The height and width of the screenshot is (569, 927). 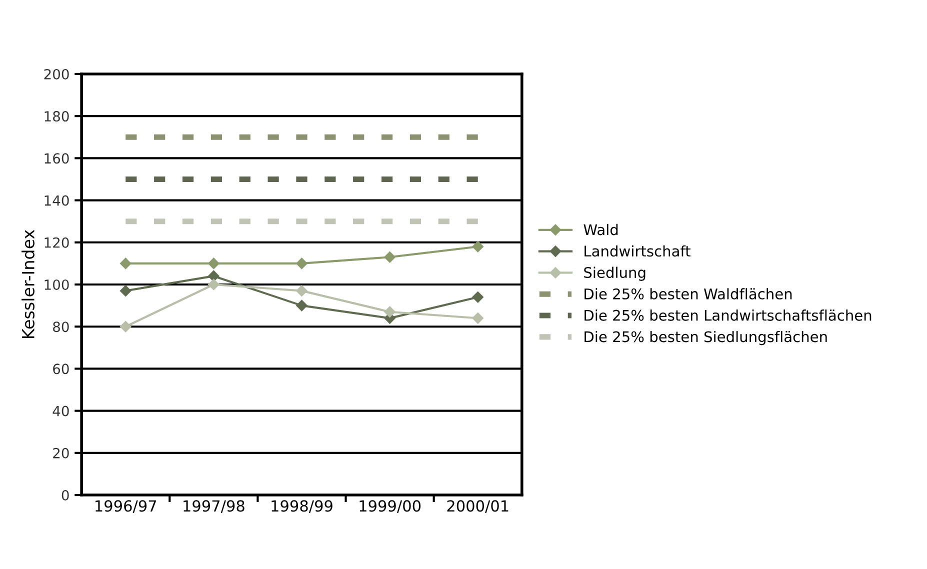 I want to click on legend-label: Die 25% besten Landwirtschaftsflächen, so click(x=728, y=315).